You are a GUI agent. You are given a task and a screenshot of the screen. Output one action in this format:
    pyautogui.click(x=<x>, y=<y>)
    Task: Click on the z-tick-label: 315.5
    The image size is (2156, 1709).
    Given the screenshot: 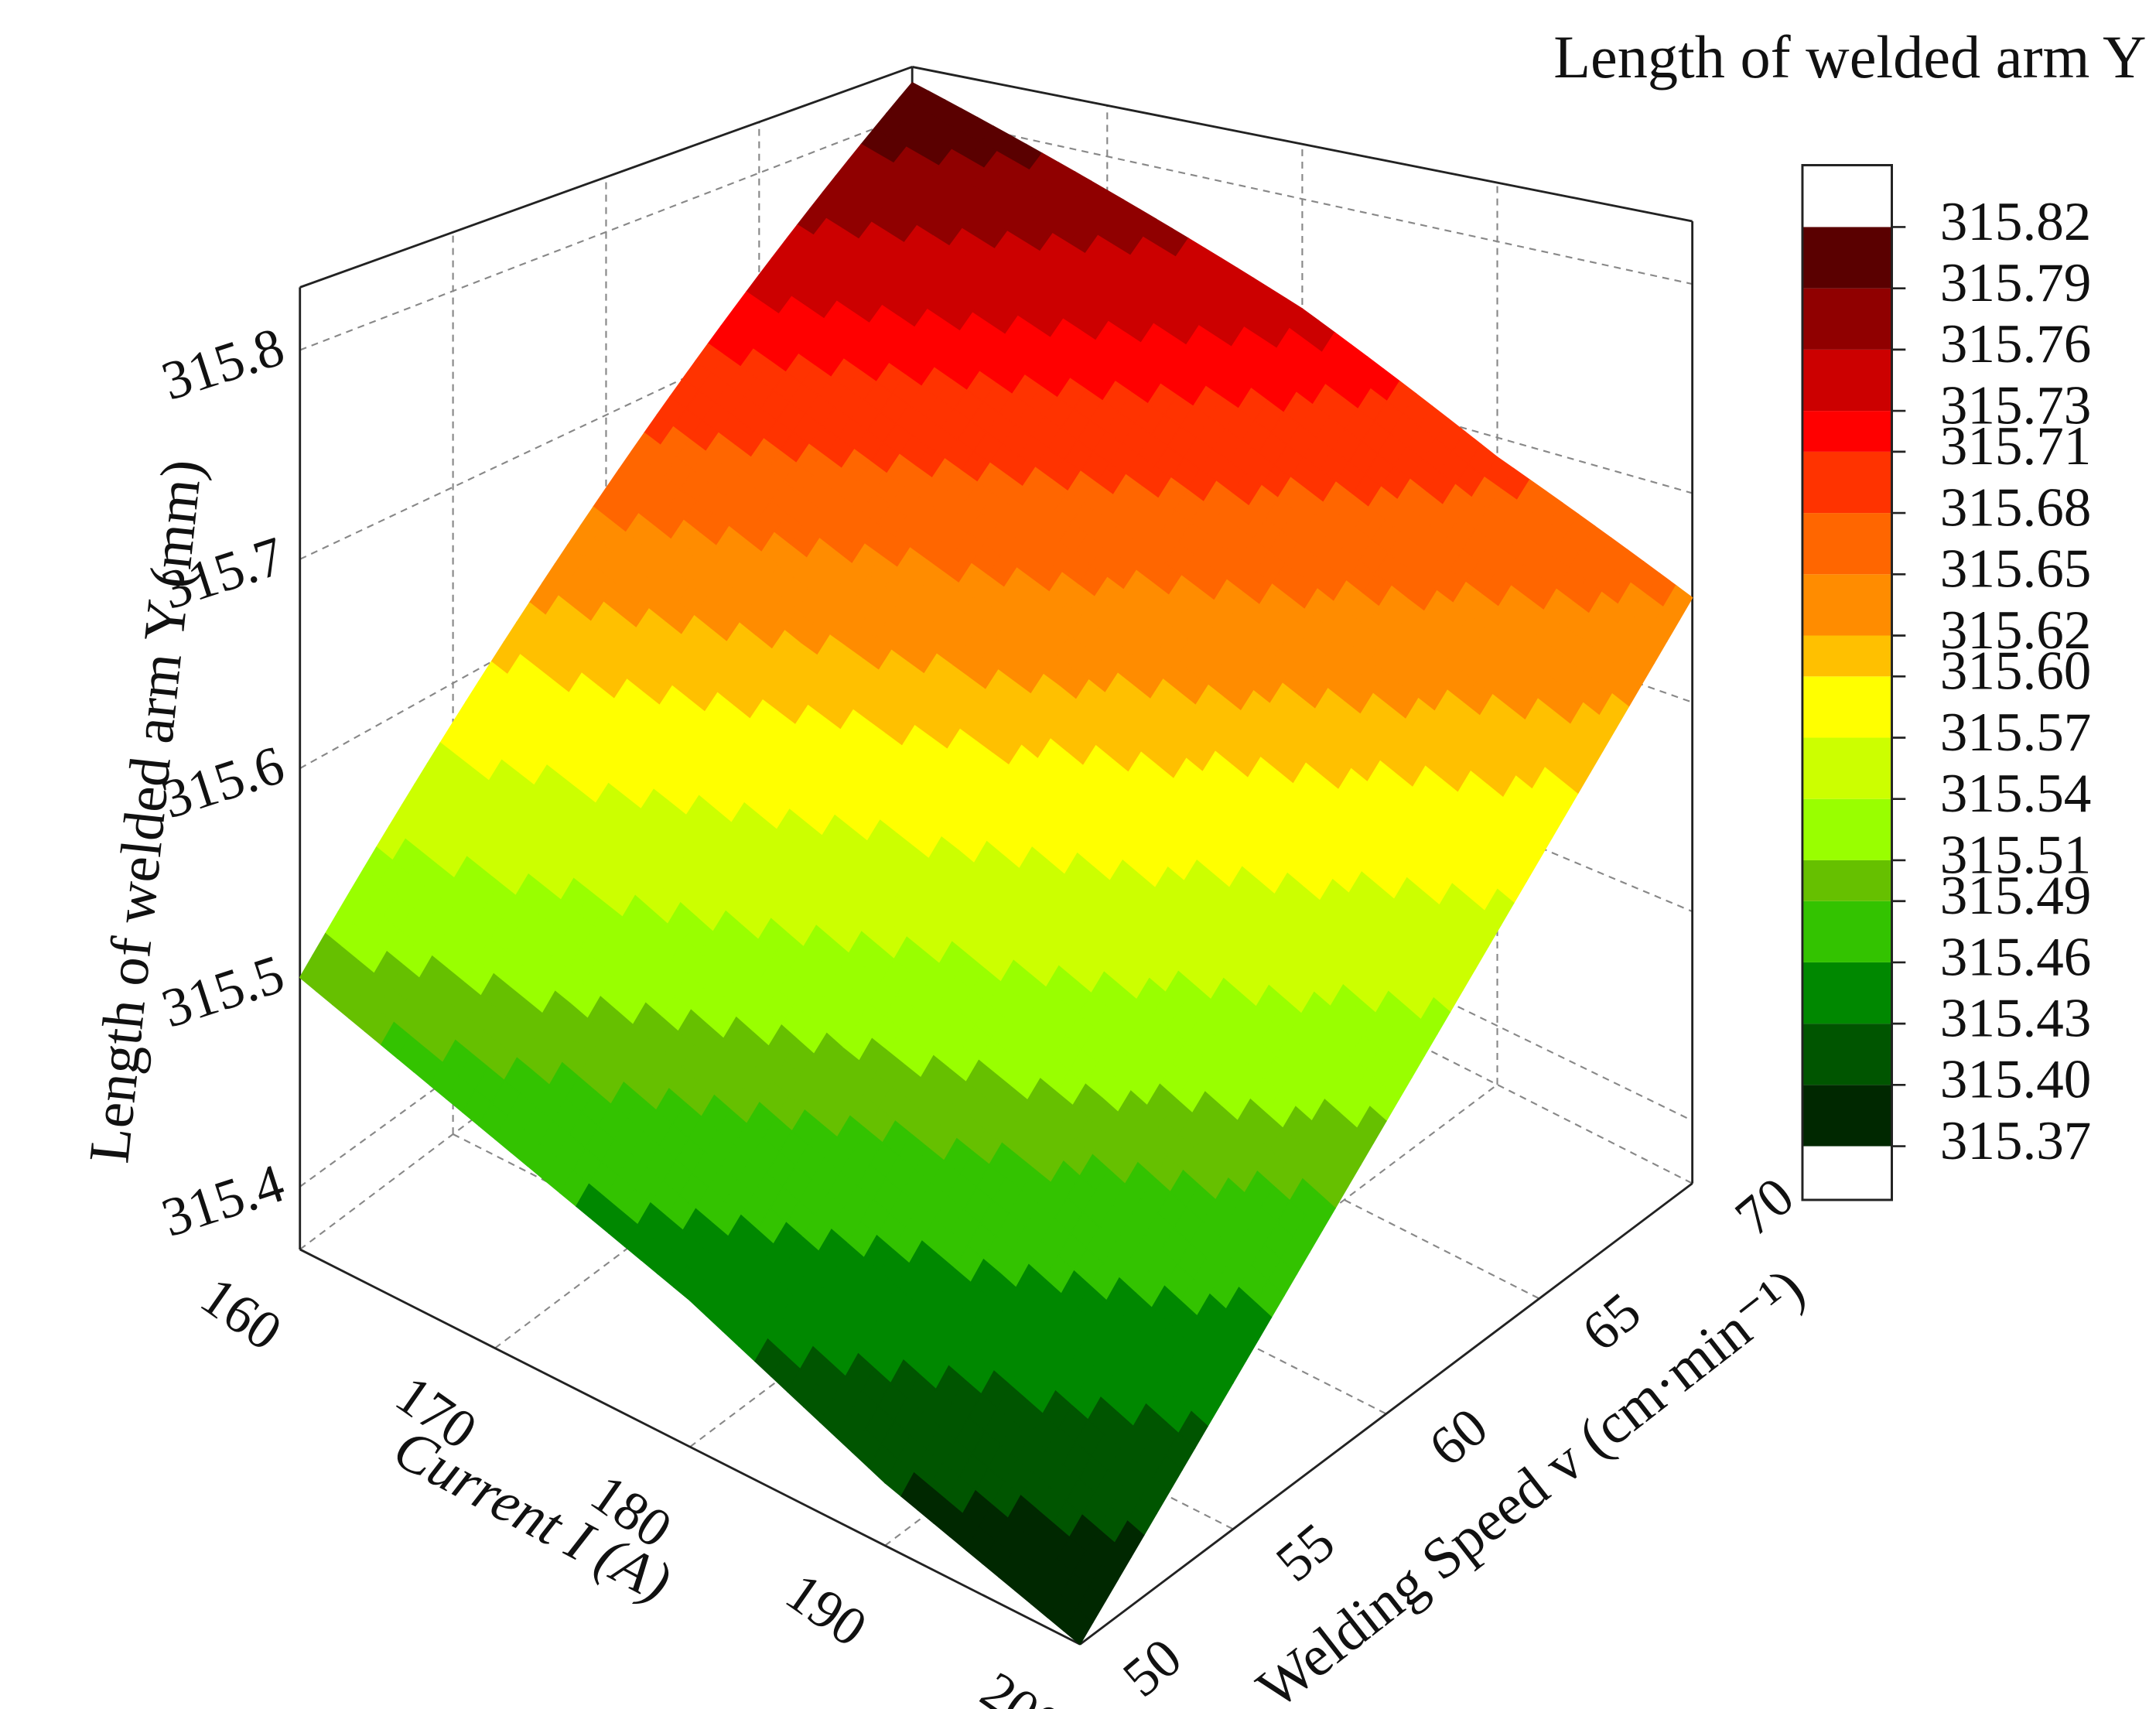 What is the action you would take?
    pyautogui.click(x=223, y=992)
    